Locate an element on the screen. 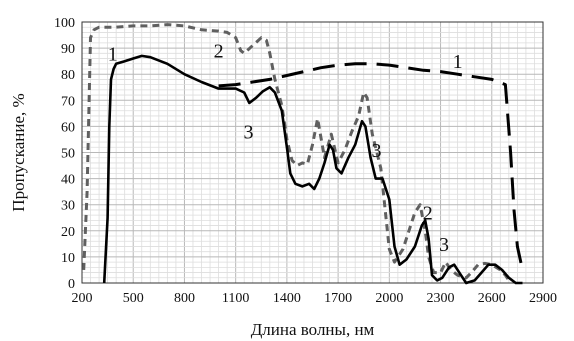  y-tick-label: 50 is located at coordinates (68, 154).